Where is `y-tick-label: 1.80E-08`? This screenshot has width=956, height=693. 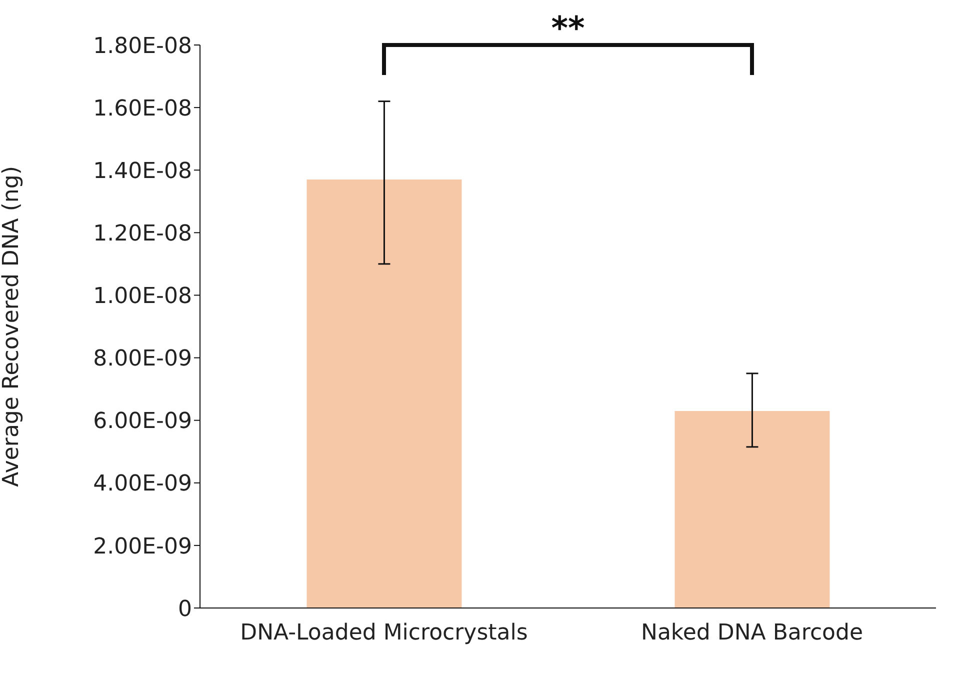
y-tick-label: 1.80E-08 is located at coordinates (142, 46).